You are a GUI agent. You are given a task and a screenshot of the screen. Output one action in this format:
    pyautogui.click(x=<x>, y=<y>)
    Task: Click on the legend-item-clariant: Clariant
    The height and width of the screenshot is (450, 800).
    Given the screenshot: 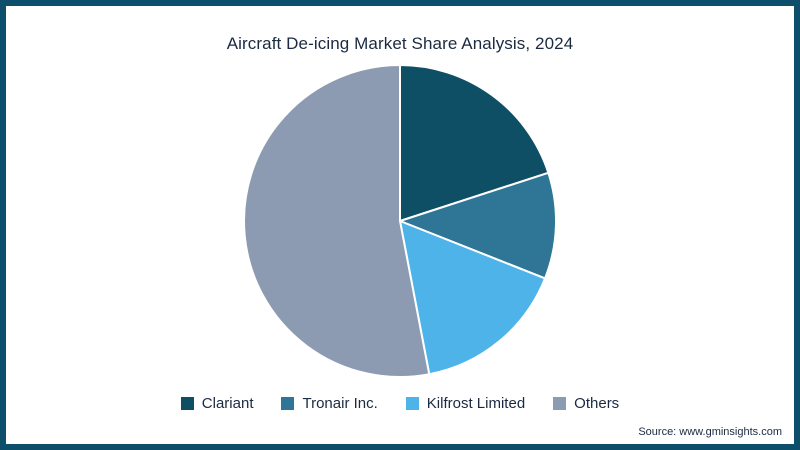 What is the action you would take?
    pyautogui.click(x=217, y=403)
    